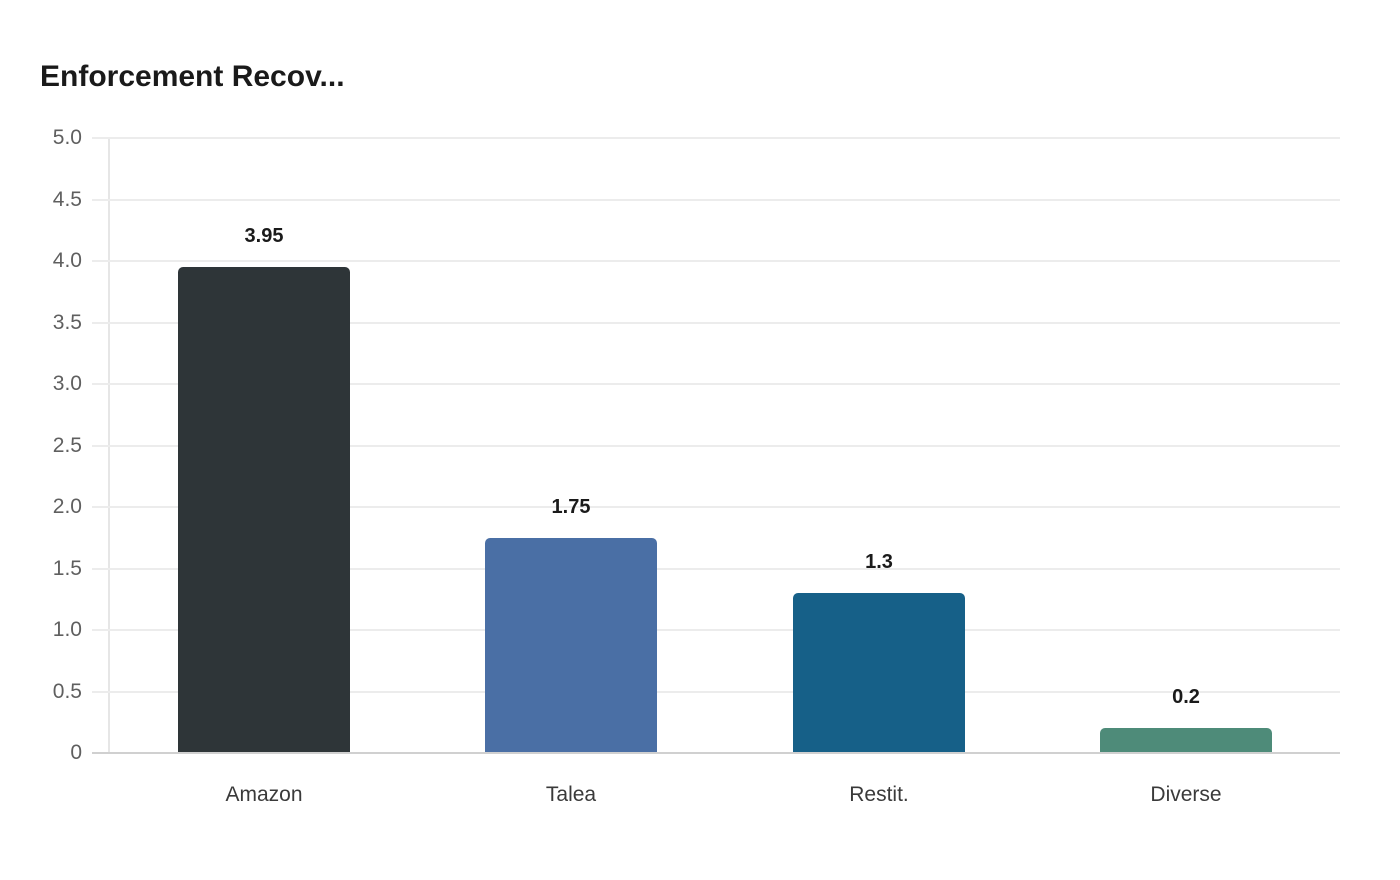 The height and width of the screenshot is (880, 1400). What do you see at coordinates (879, 562) in the screenshot?
I see `bar-value-label: 1.3` at bounding box center [879, 562].